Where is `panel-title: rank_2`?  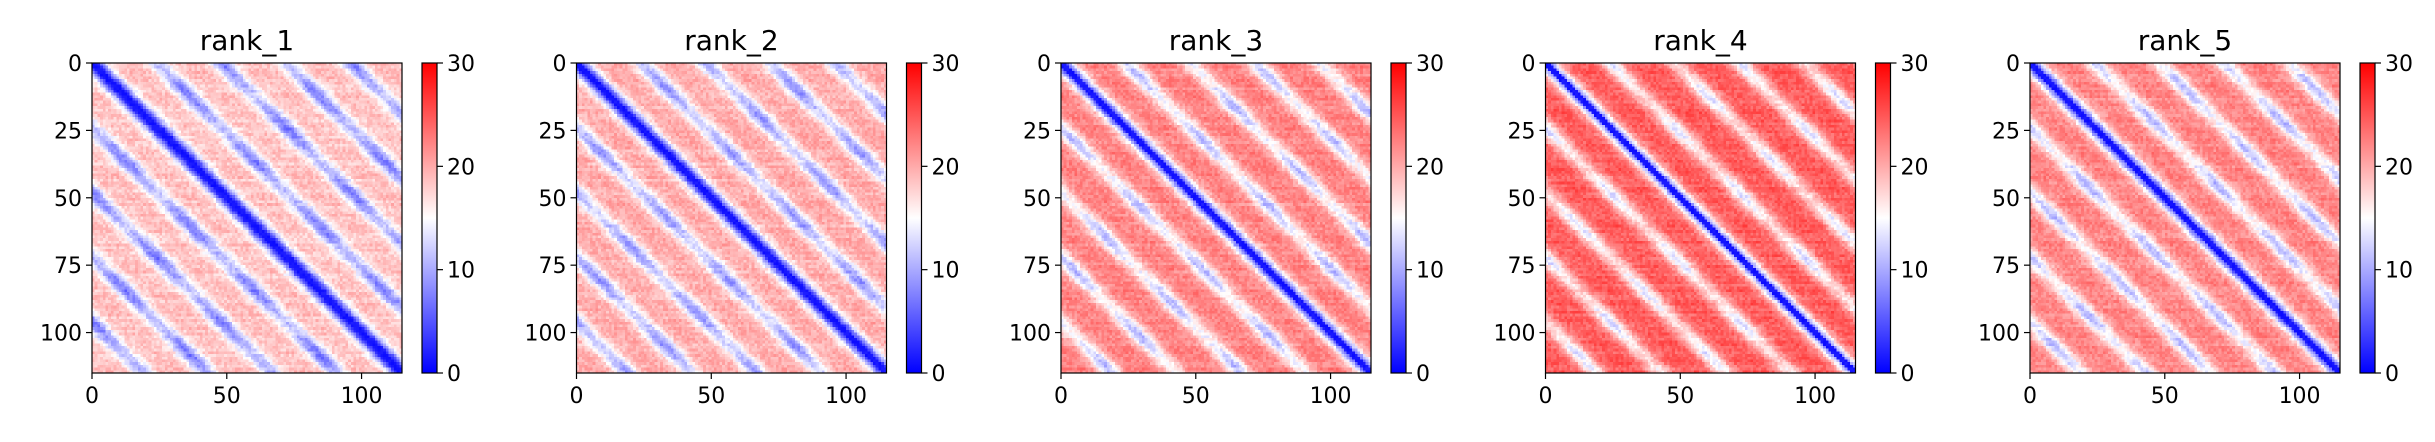
panel-title: rank_2 is located at coordinates (731, 40).